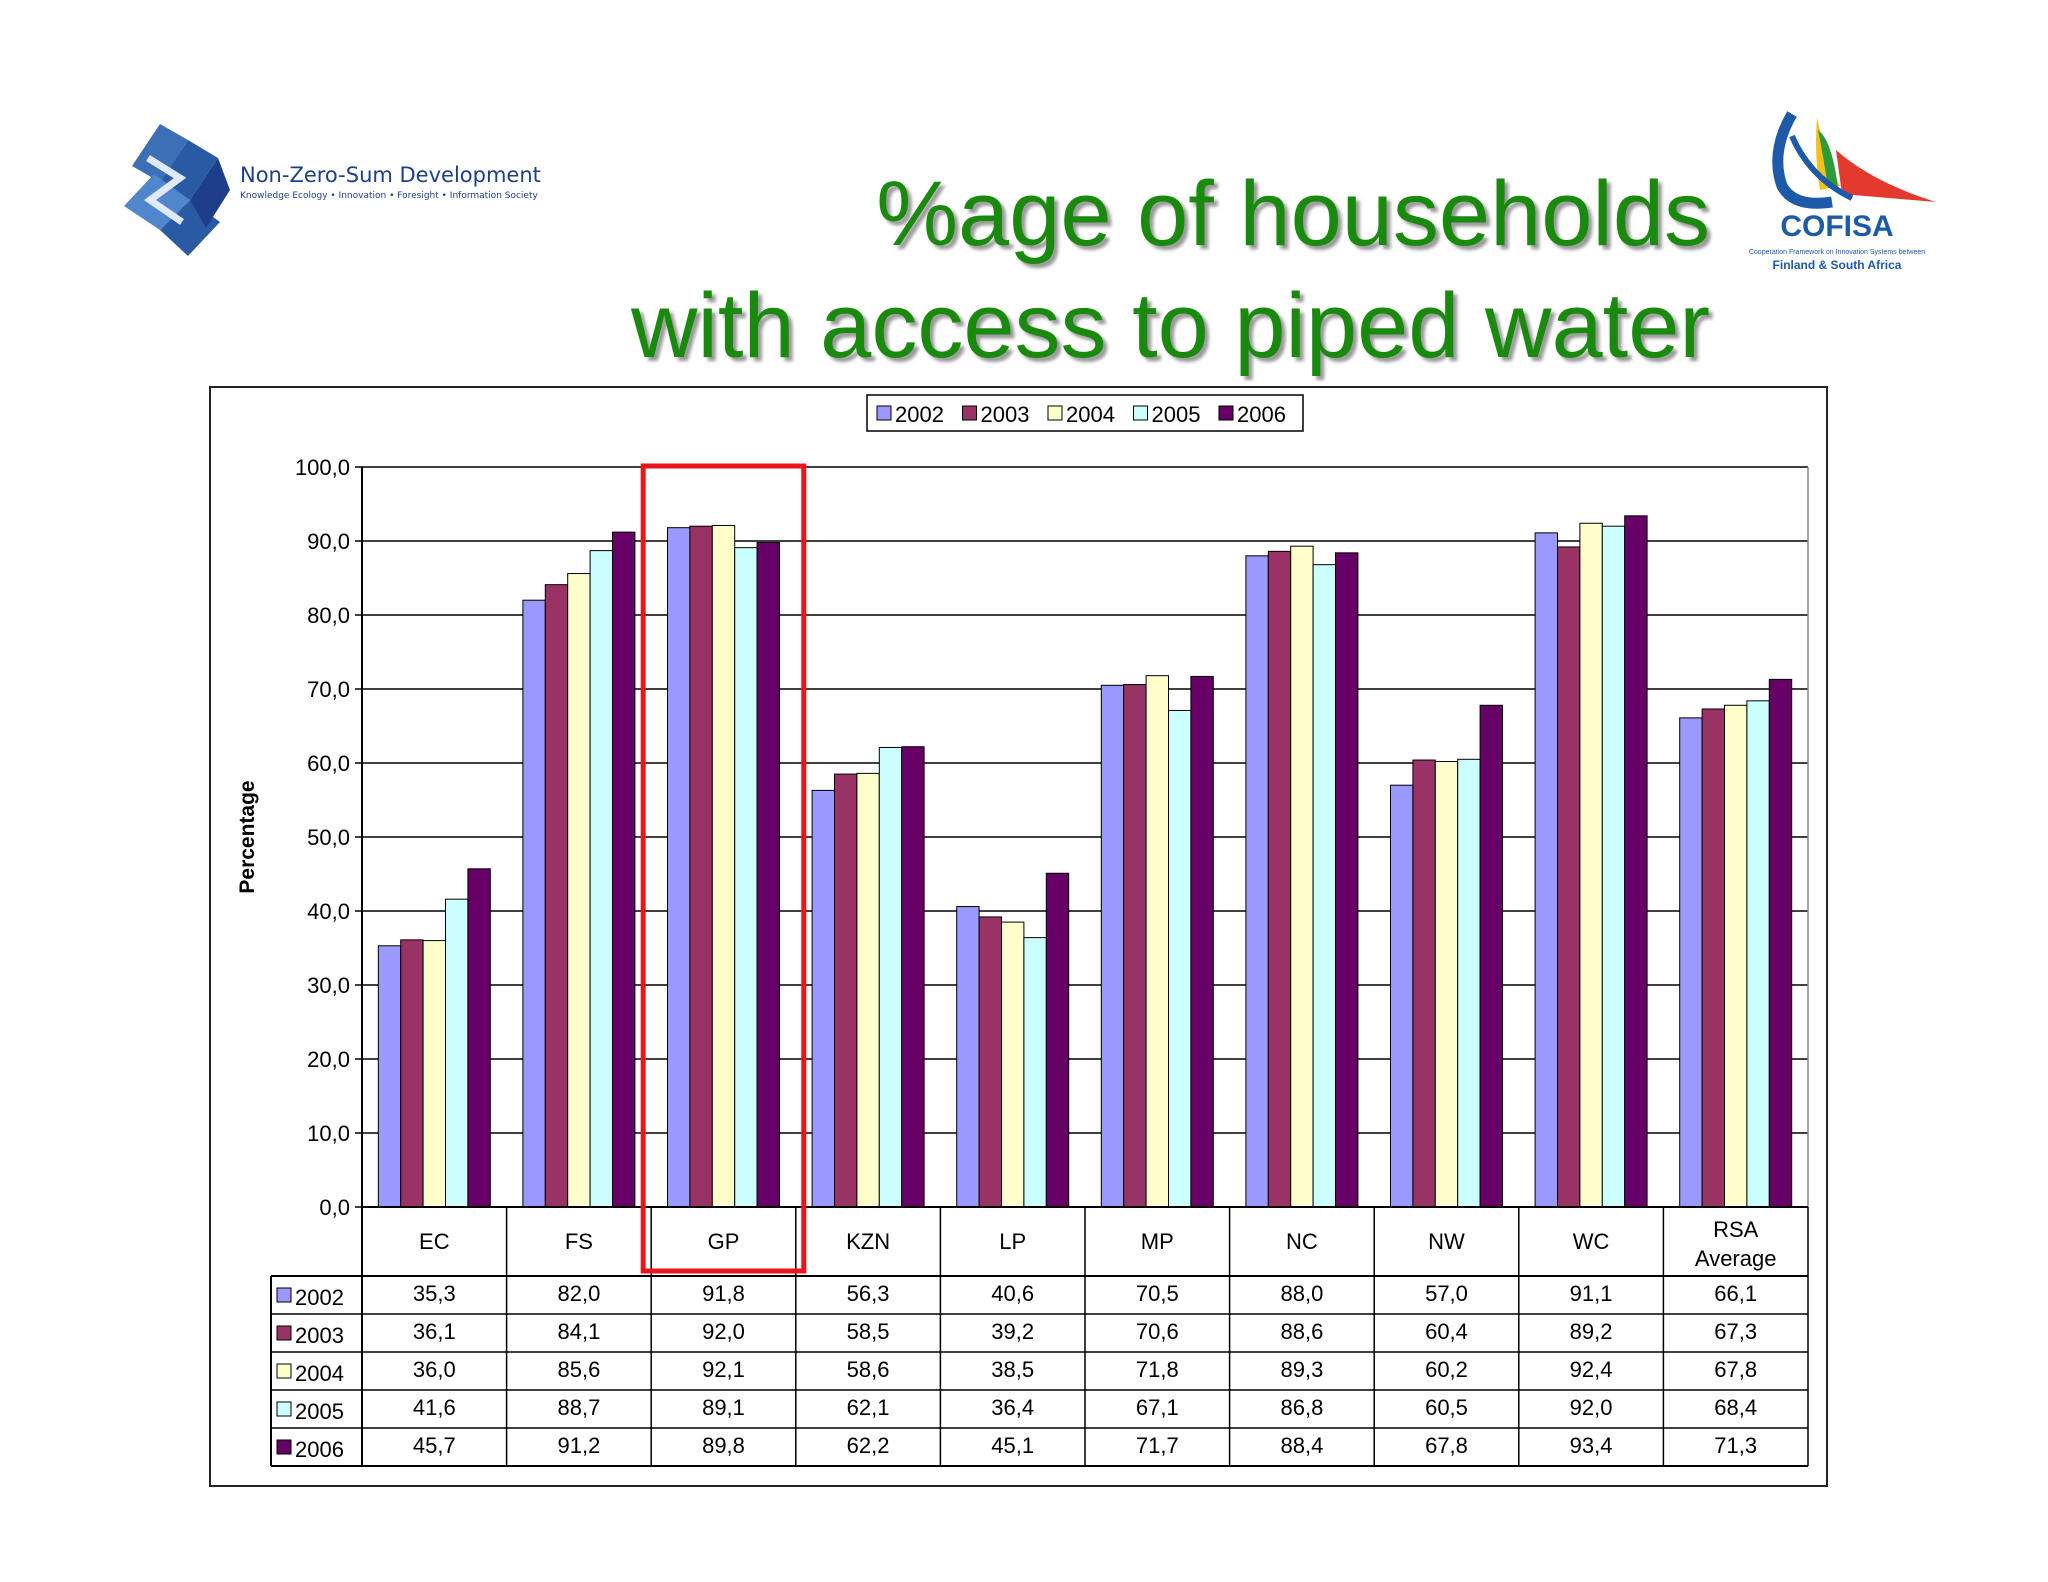 The height and width of the screenshot is (1582, 2048). What do you see at coordinates (434, 1331) in the screenshot?
I see `data-label: 36,1` at bounding box center [434, 1331].